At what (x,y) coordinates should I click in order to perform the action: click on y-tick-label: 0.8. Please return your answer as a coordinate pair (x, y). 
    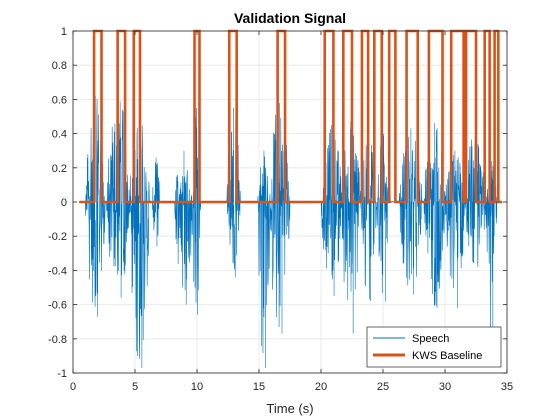
    Looking at the image, I should click on (59, 66).